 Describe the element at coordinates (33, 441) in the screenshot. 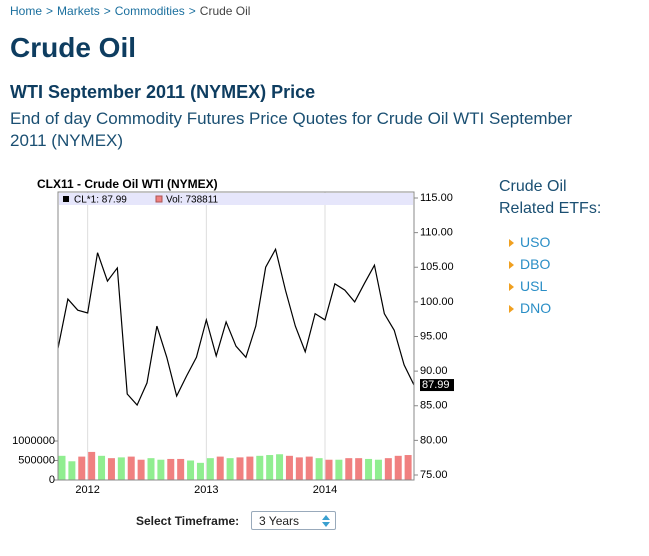

I see `y2-tick-label: 1000000` at that location.